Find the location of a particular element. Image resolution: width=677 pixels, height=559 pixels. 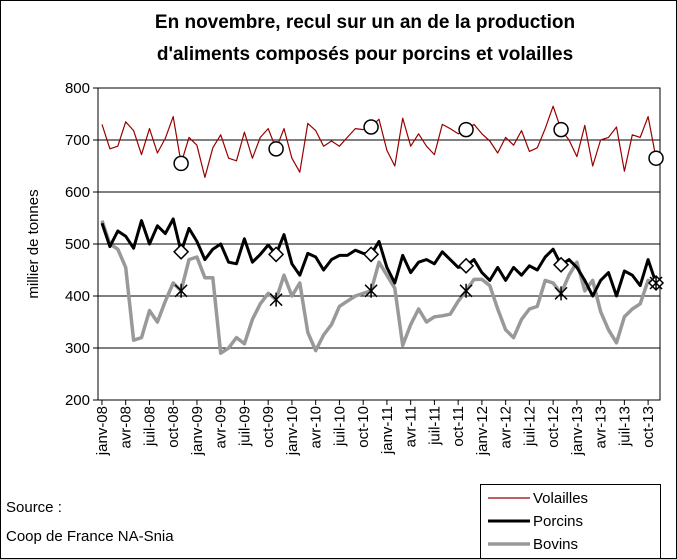

x-tick-label: oct-10 is located at coordinates (363, 427).